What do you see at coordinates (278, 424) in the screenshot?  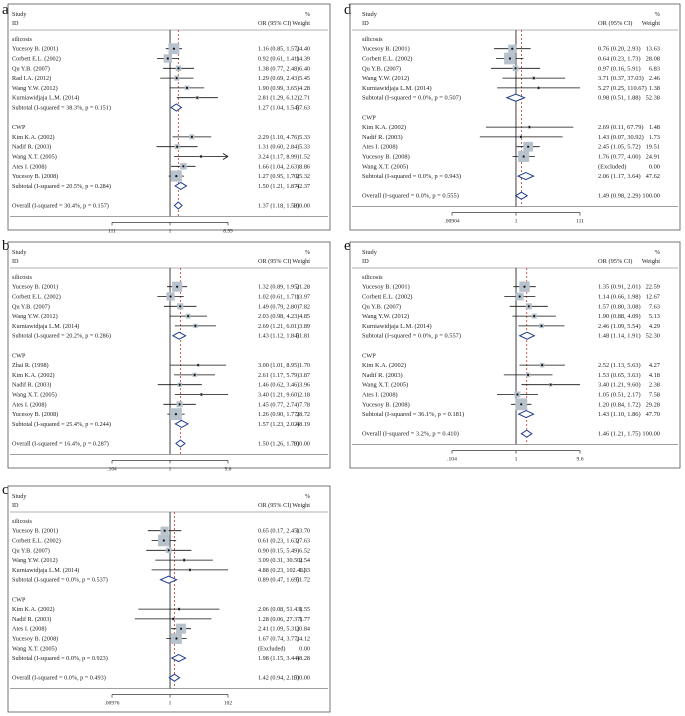 I see `or-ci-text: 1.57 (1.23, 2.02)` at bounding box center [278, 424].